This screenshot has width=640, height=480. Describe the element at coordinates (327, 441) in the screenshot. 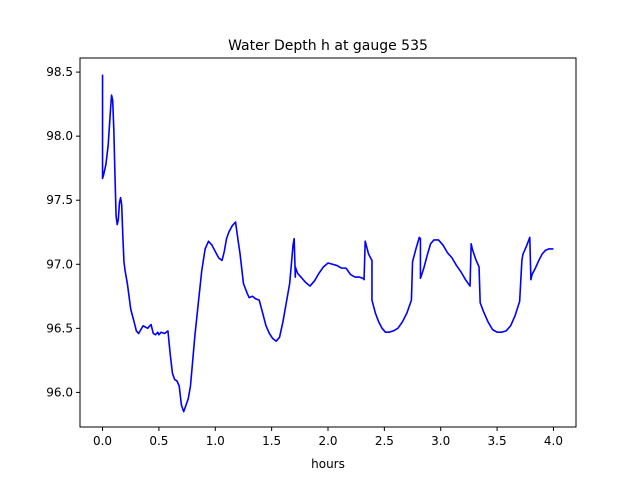

I see `x-tick-label: 2.0` at that location.